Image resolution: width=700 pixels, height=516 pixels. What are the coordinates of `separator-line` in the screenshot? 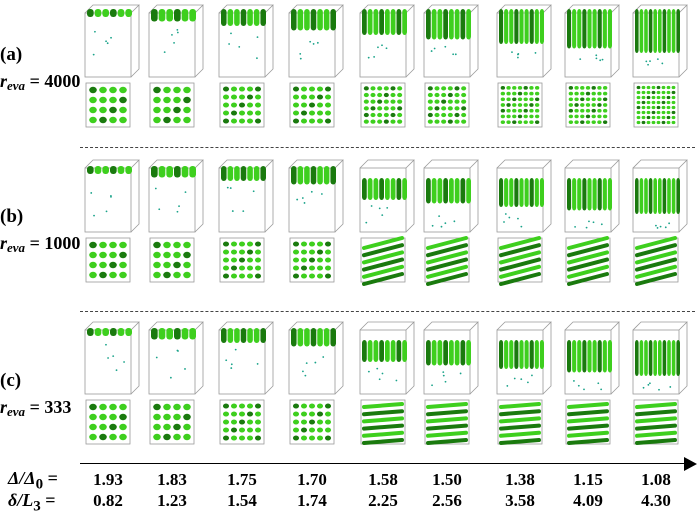 It's located at (387, 311).